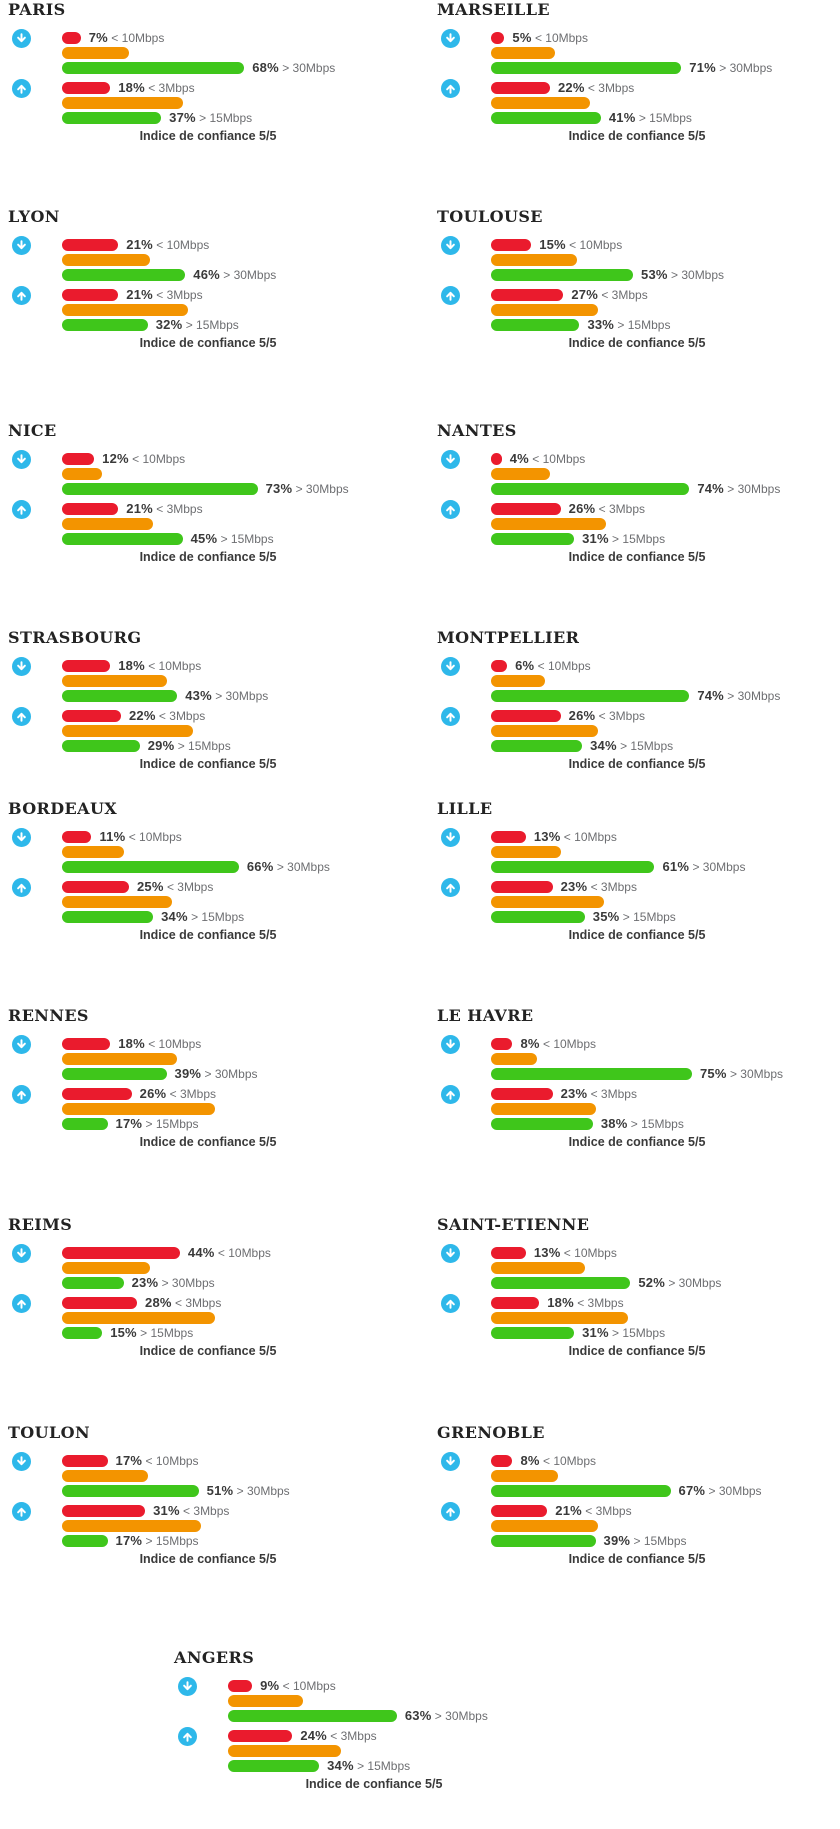 Image resolution: width=840 pixels, height=1829 pixels. What do you see at coordinates (140, 836) in the screenshot?
I see `download-low-label: 11% < 10Mbps` at bounding box center [140, 836].